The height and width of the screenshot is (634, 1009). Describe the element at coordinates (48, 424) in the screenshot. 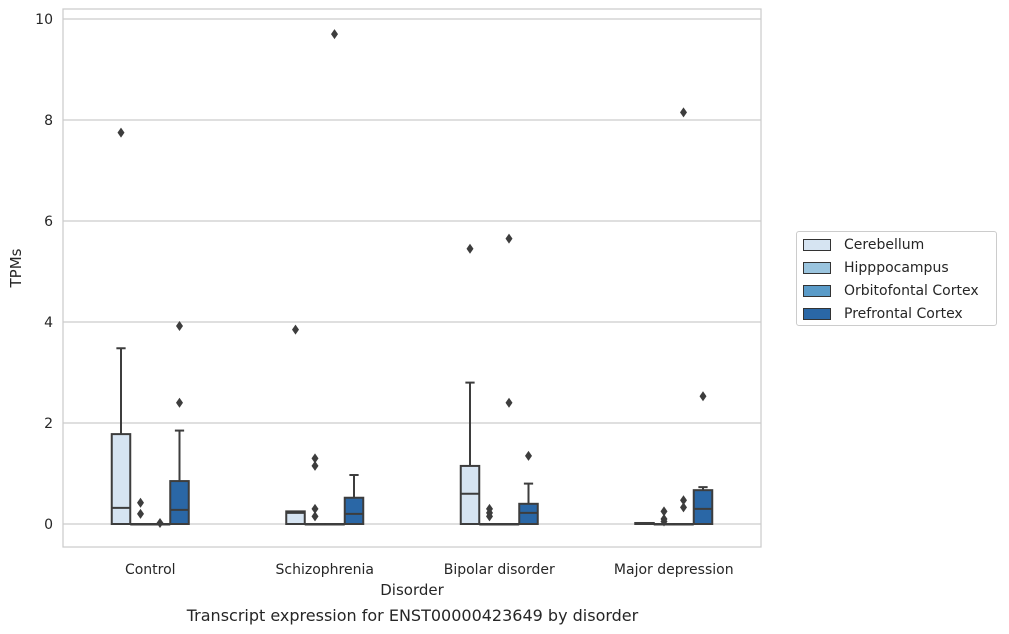

I see `y-tick-label: 2` at that location.